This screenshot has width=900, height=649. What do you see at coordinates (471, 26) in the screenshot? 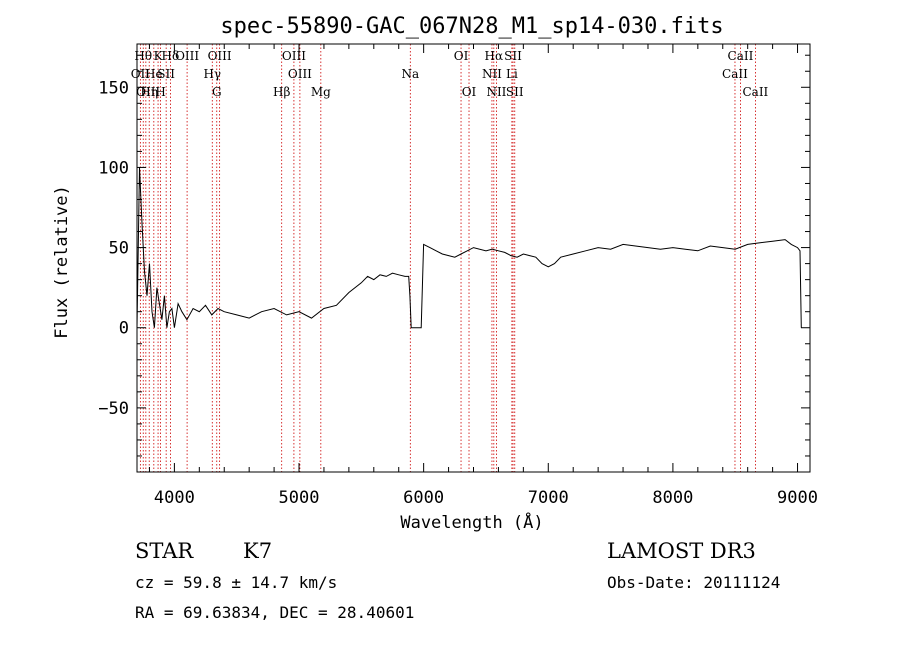
I see `chart-title: spec-55890-GAC_067N28_M1_sp14-030.fits` at bounding box center [471, 26].